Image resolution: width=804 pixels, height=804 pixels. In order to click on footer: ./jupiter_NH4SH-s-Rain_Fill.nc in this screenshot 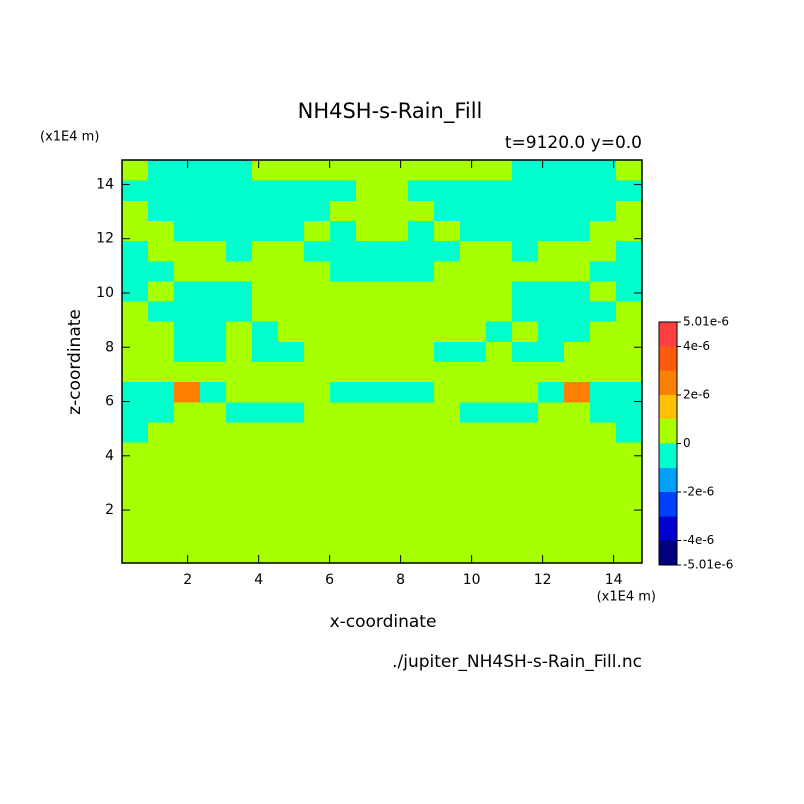, I will do `click(517, 662)`.